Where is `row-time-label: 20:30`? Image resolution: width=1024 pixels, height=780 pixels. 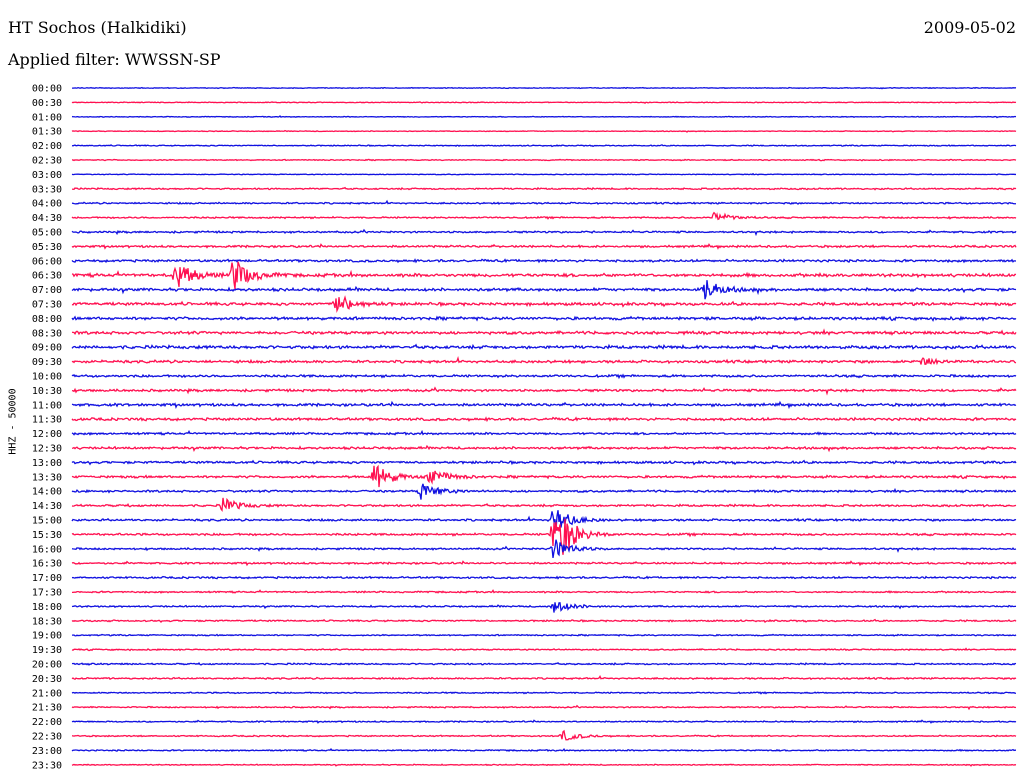 row-time-label: 20:30 is located at coordinates (47, 679).